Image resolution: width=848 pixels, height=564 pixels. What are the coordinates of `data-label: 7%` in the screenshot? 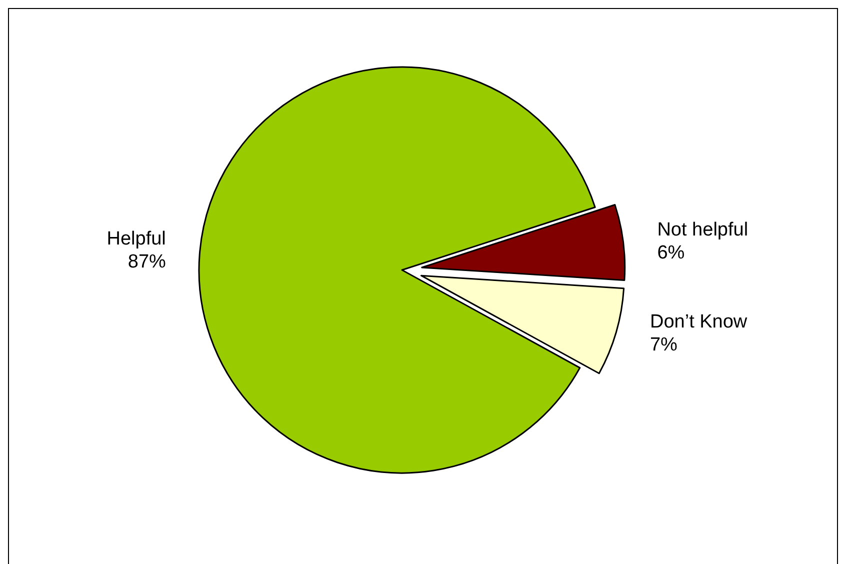 It's located at (664, 345).